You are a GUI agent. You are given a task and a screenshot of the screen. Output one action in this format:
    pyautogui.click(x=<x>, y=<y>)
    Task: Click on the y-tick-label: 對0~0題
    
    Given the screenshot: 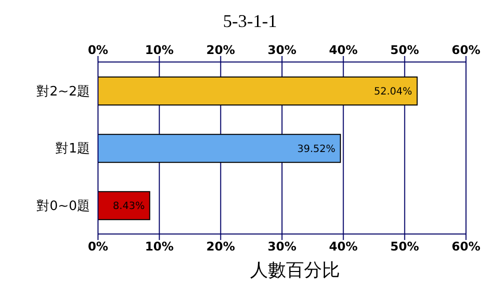 What is the action you would take?
    pyautogui.click(x=63, y=206)
    